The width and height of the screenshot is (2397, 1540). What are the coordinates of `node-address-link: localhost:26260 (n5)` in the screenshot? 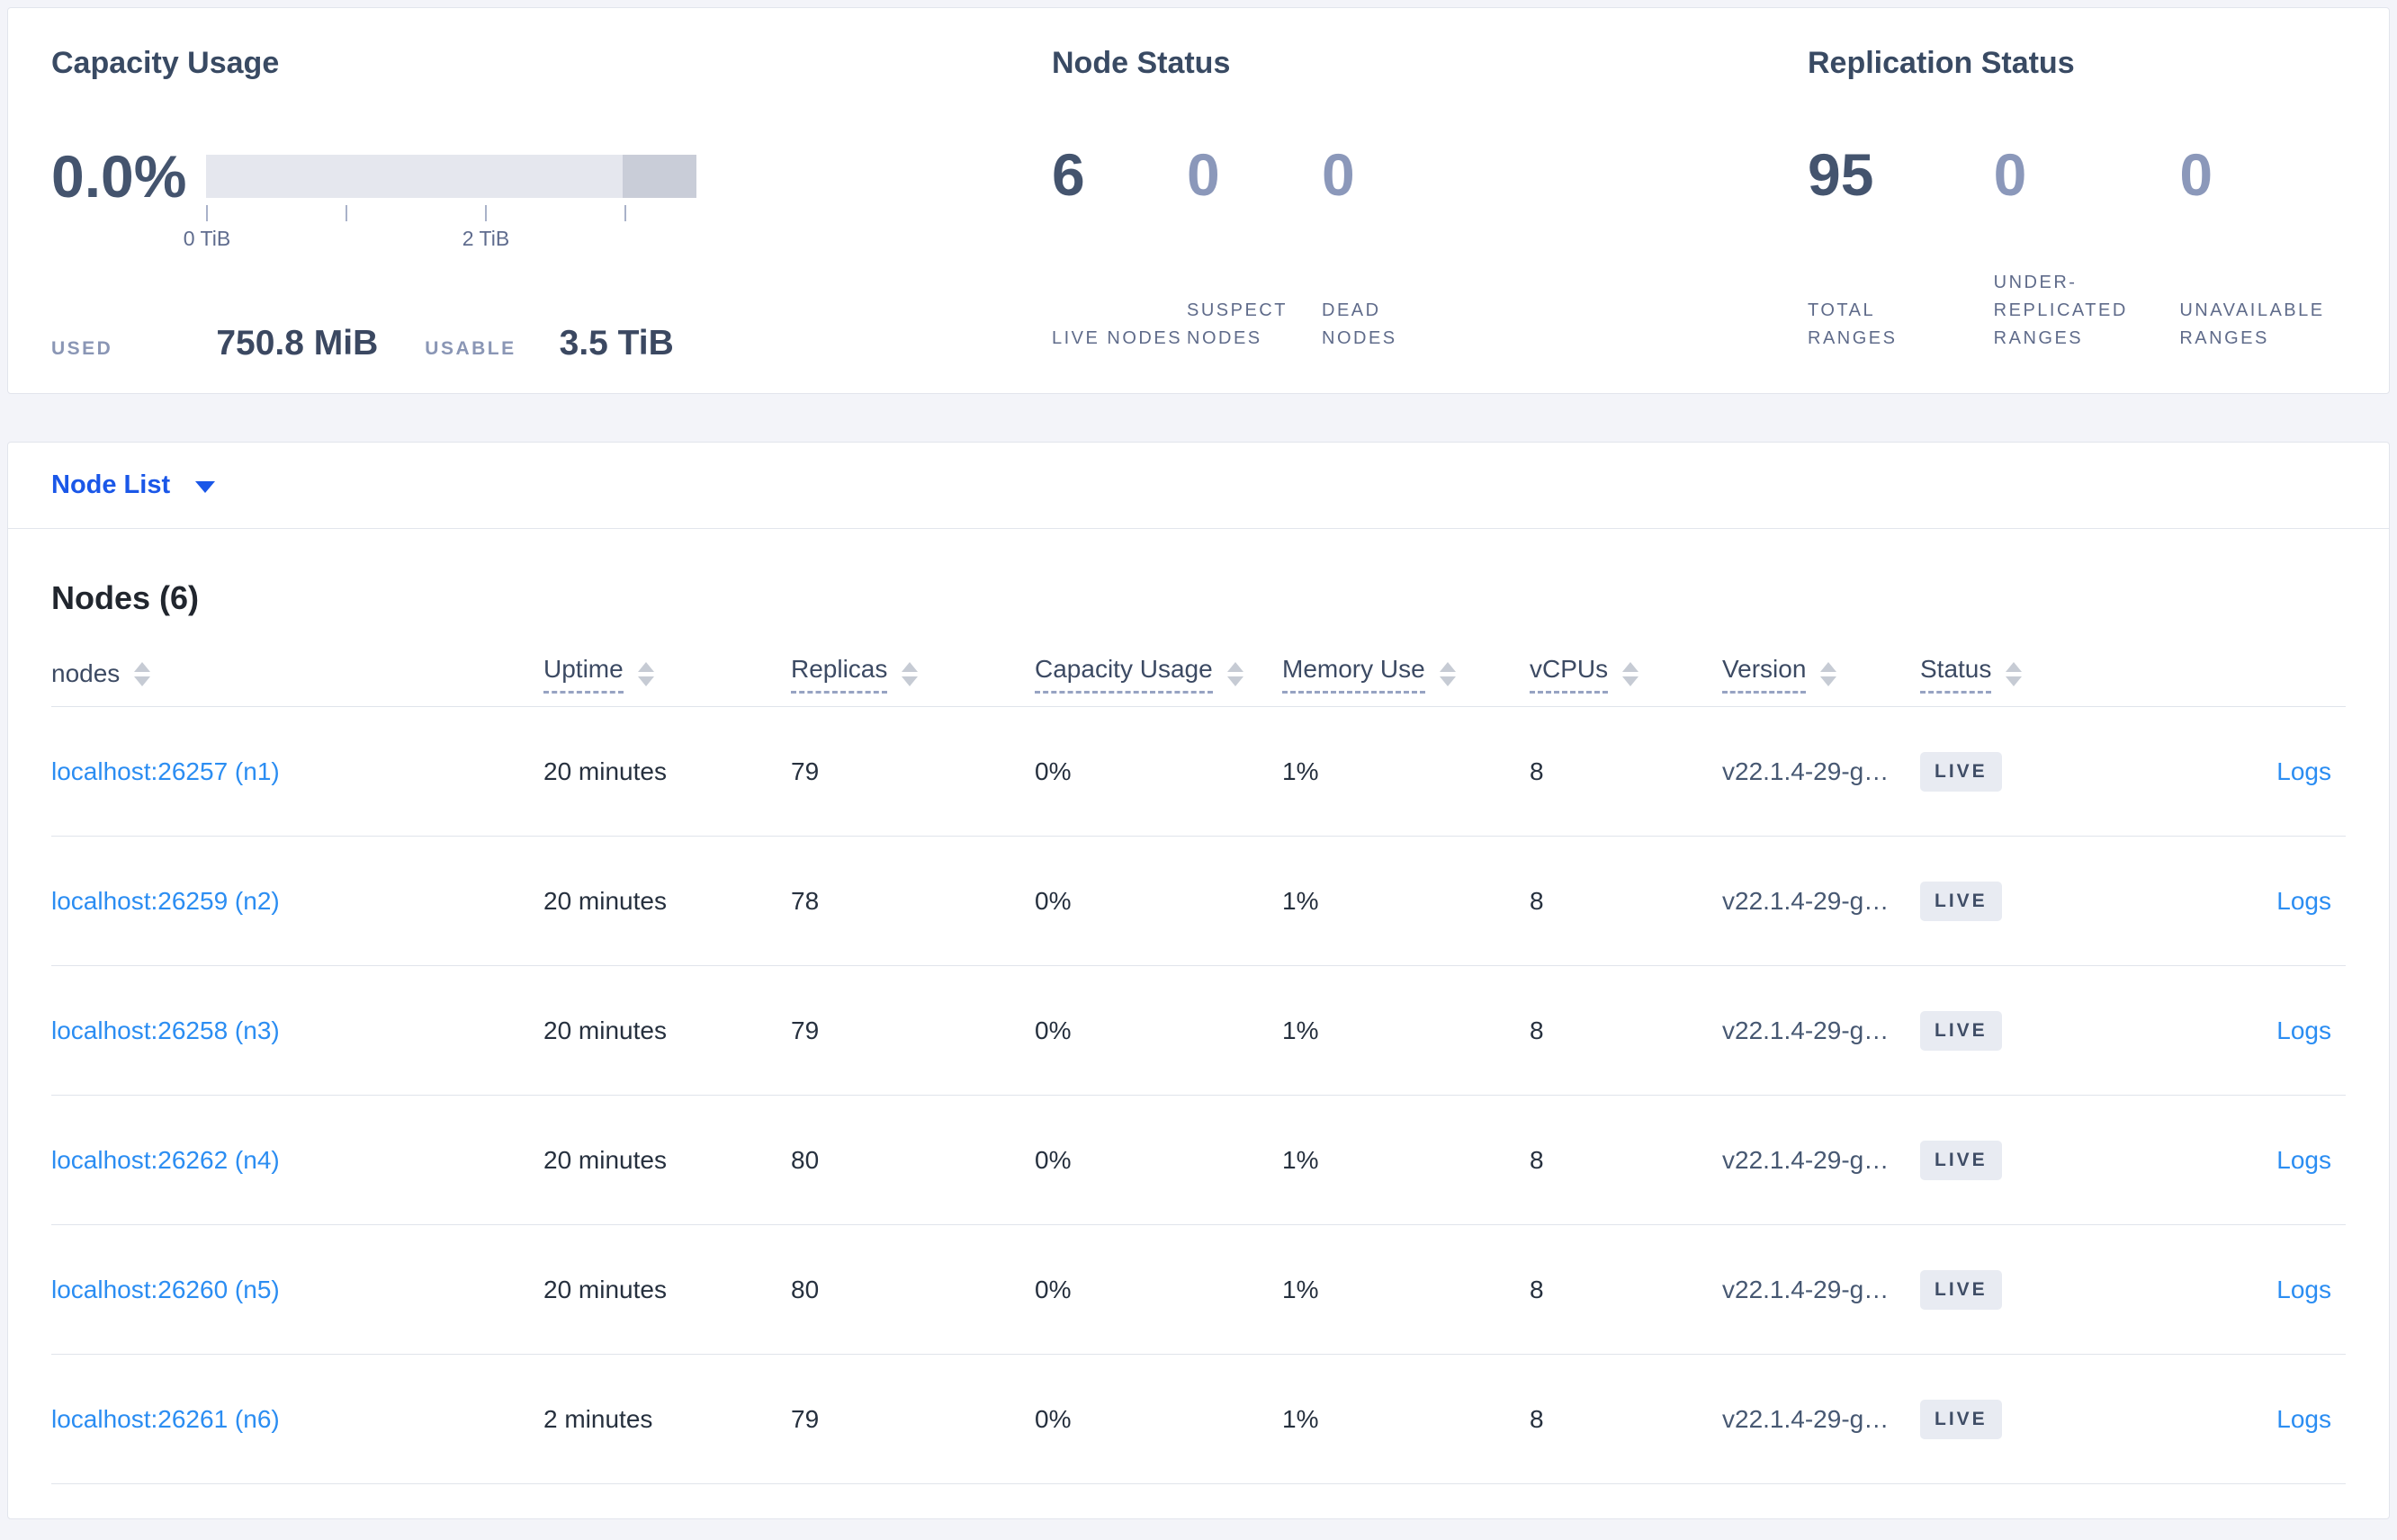 It's located at (165, 1289).